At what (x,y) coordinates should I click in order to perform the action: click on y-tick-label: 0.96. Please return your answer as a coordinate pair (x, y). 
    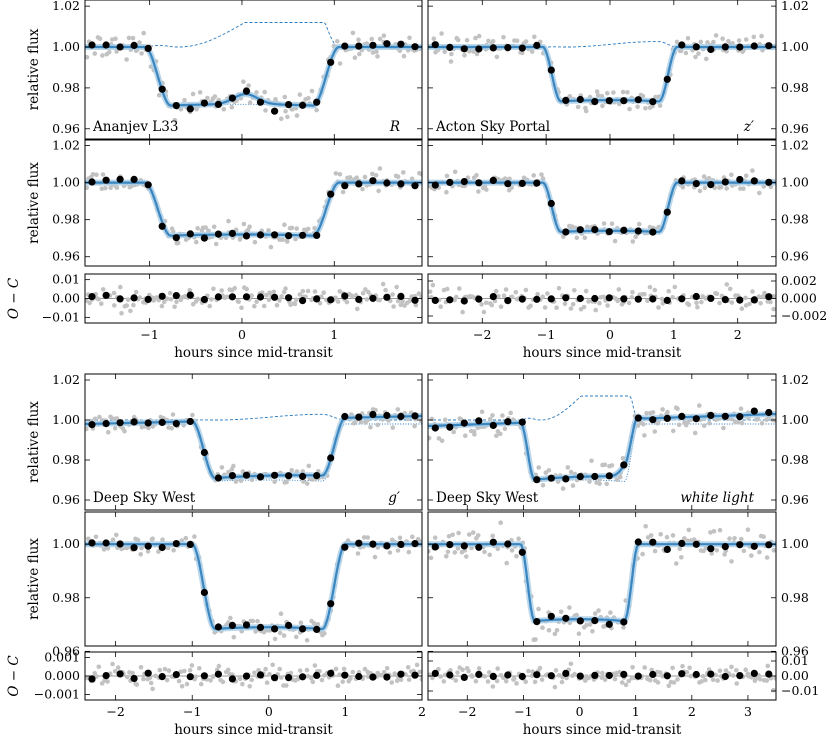
    Looking at the image, I should click on (795, 650).